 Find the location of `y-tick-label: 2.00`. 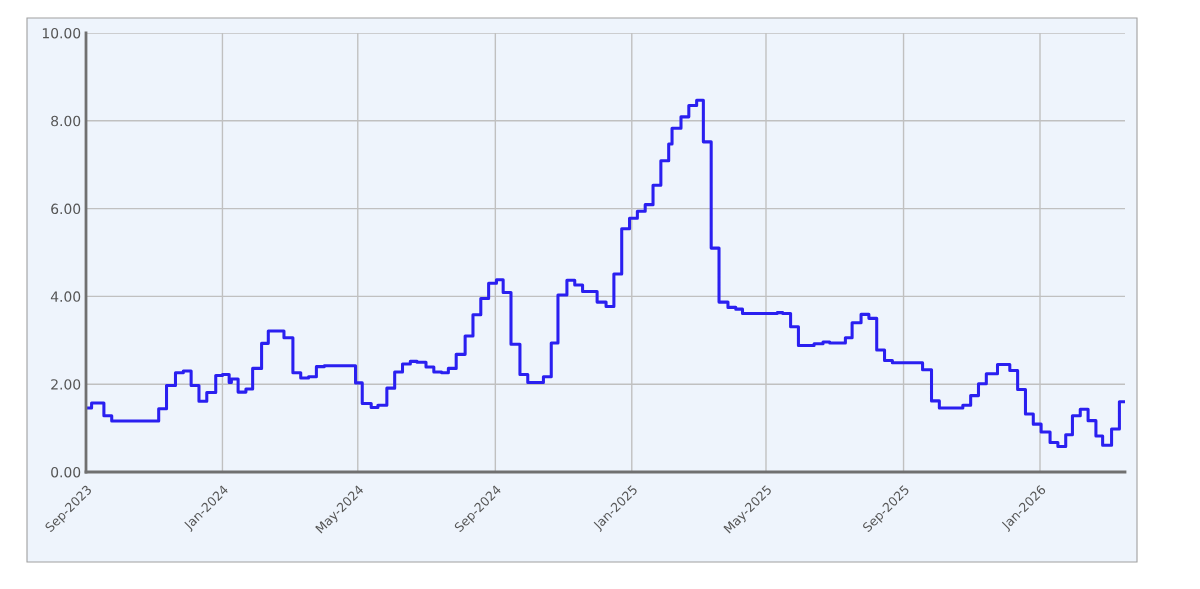

y-tick-label: 2.00 is located at coordinates (66, 384).